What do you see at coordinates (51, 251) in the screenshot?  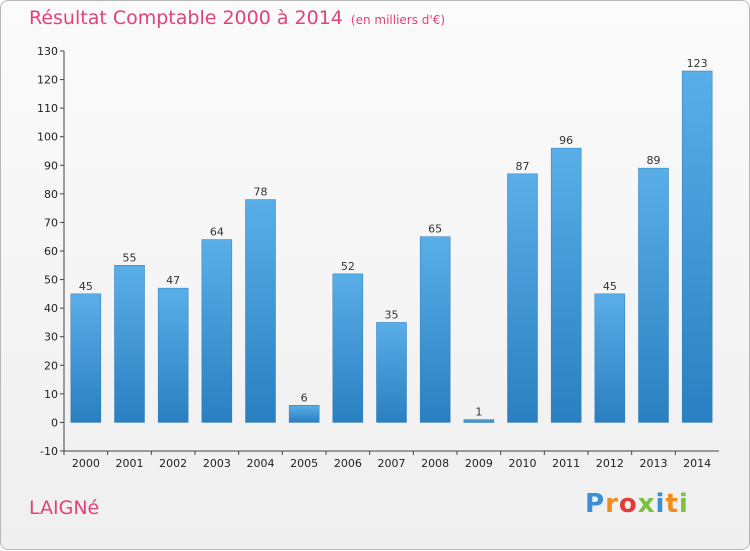 I see `y-tick-label: 60` at bounding box center [51, 251].